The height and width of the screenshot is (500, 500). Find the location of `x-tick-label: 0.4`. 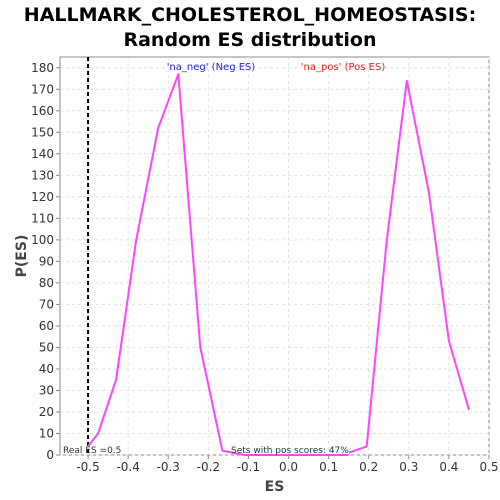

x-tick-label: 0.4 is located at coordinates (448, 467).